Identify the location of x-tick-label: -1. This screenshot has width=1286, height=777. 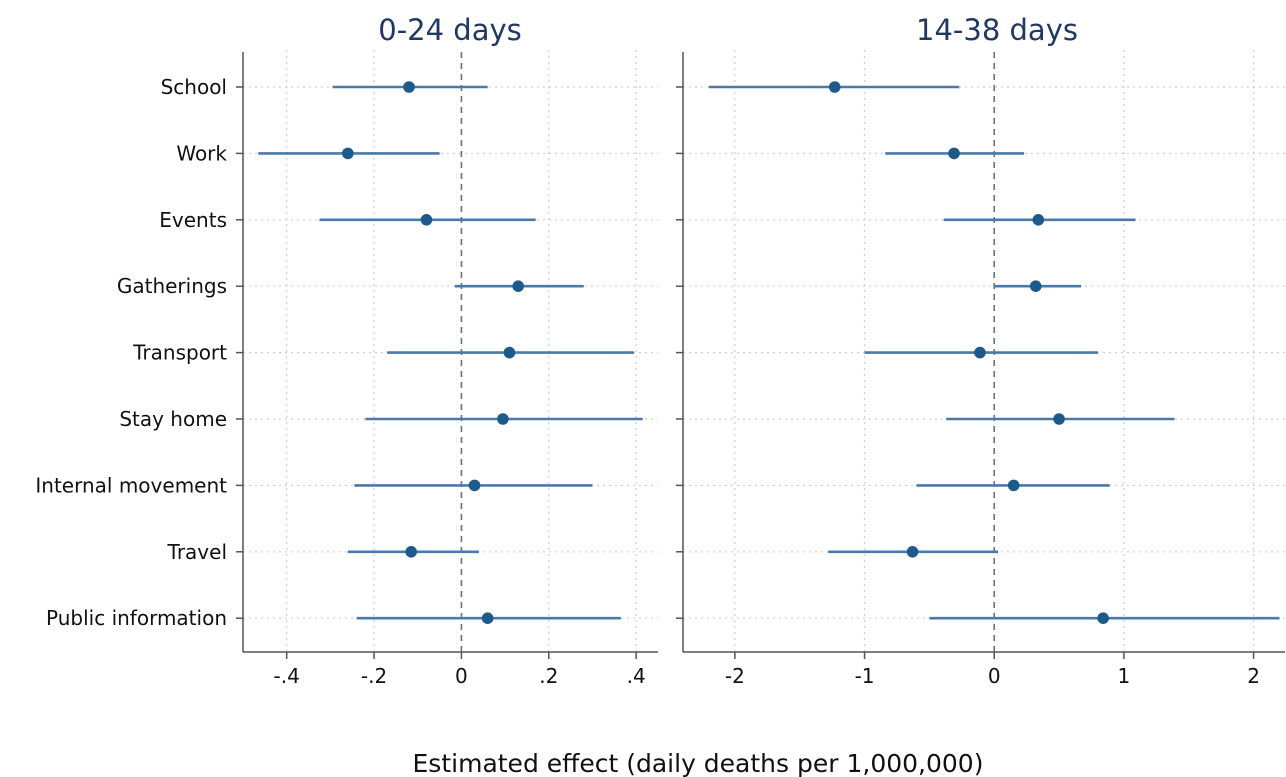
(865, 676).